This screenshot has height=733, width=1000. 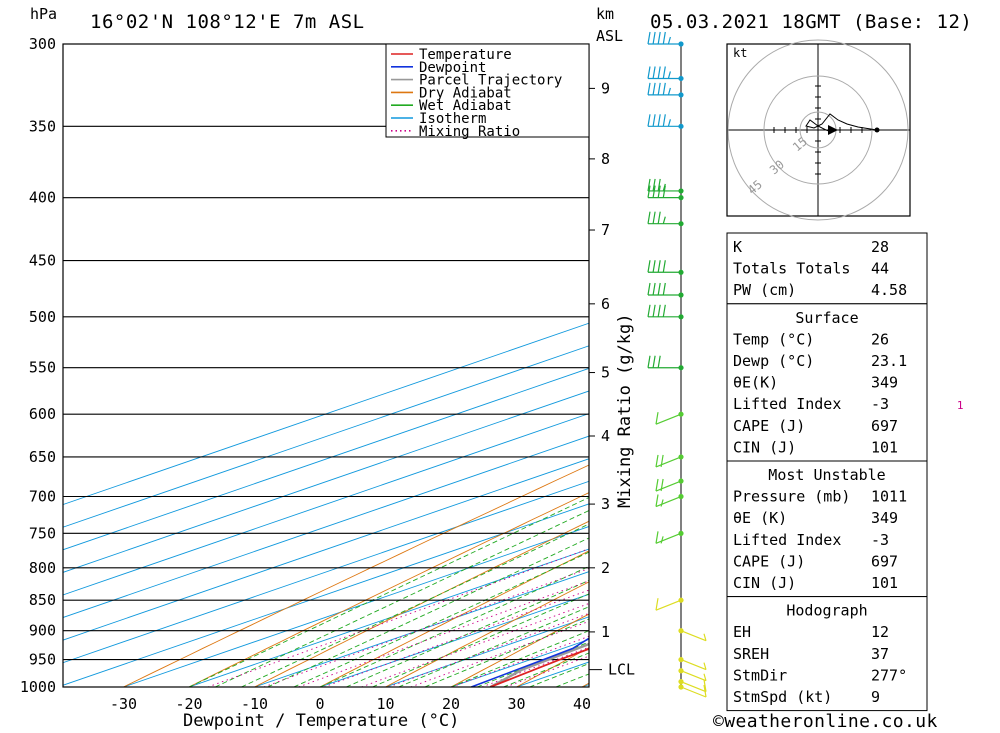 I want to click on table-title: Surface, so click(x=826, y=318).